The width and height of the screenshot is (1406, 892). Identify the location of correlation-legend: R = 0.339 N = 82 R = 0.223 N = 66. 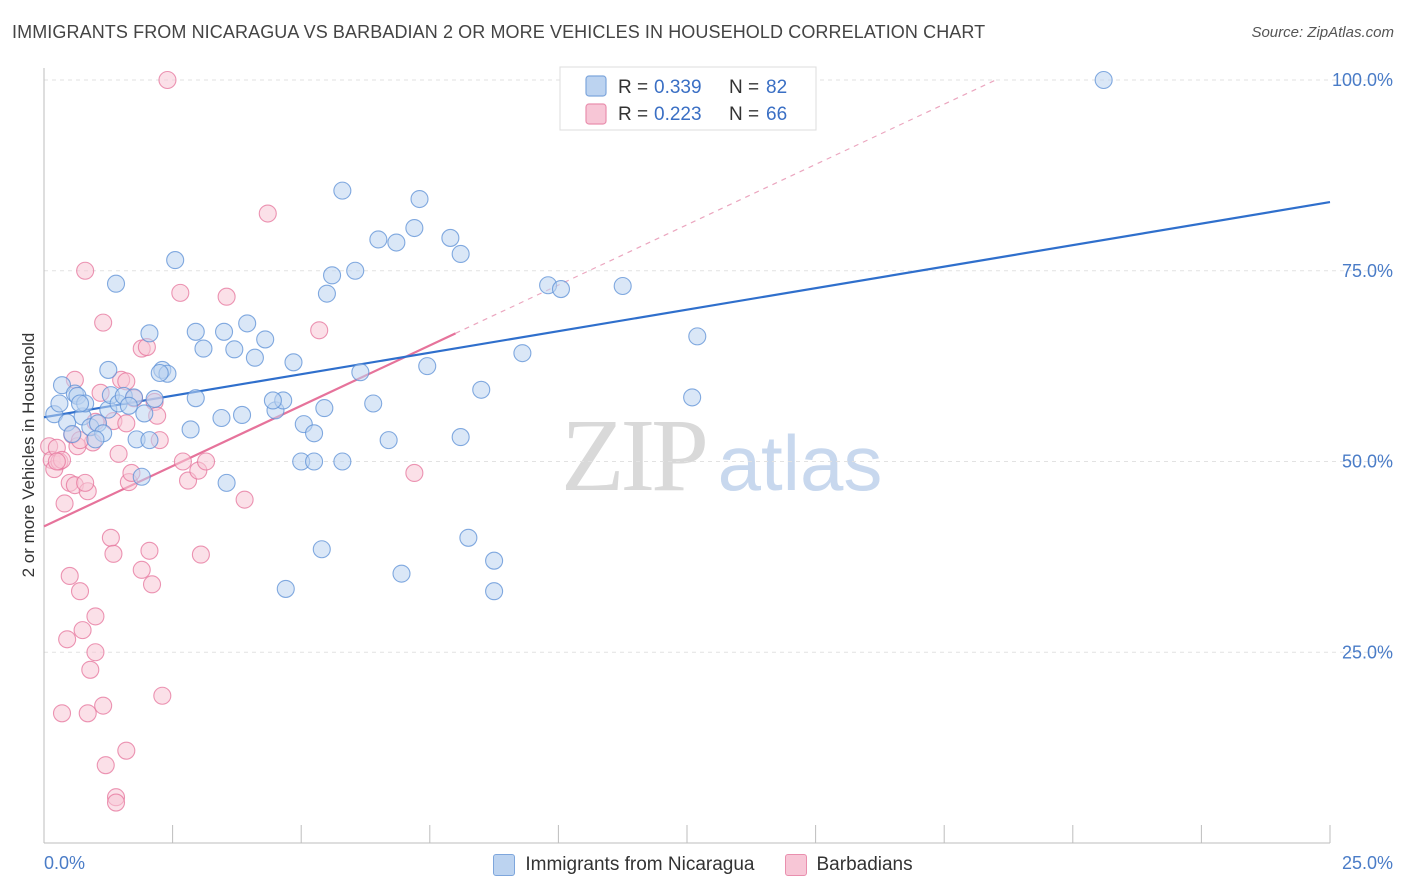
(688, 98).